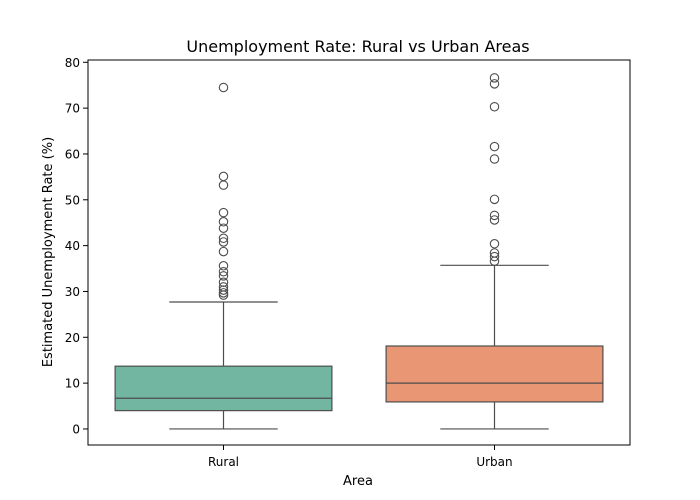 The width and height of the screenshot is (700, 500). Describe the element at coordinates (223, 462) in the screenshot. I see `x-tick-label: Rural` at that location.